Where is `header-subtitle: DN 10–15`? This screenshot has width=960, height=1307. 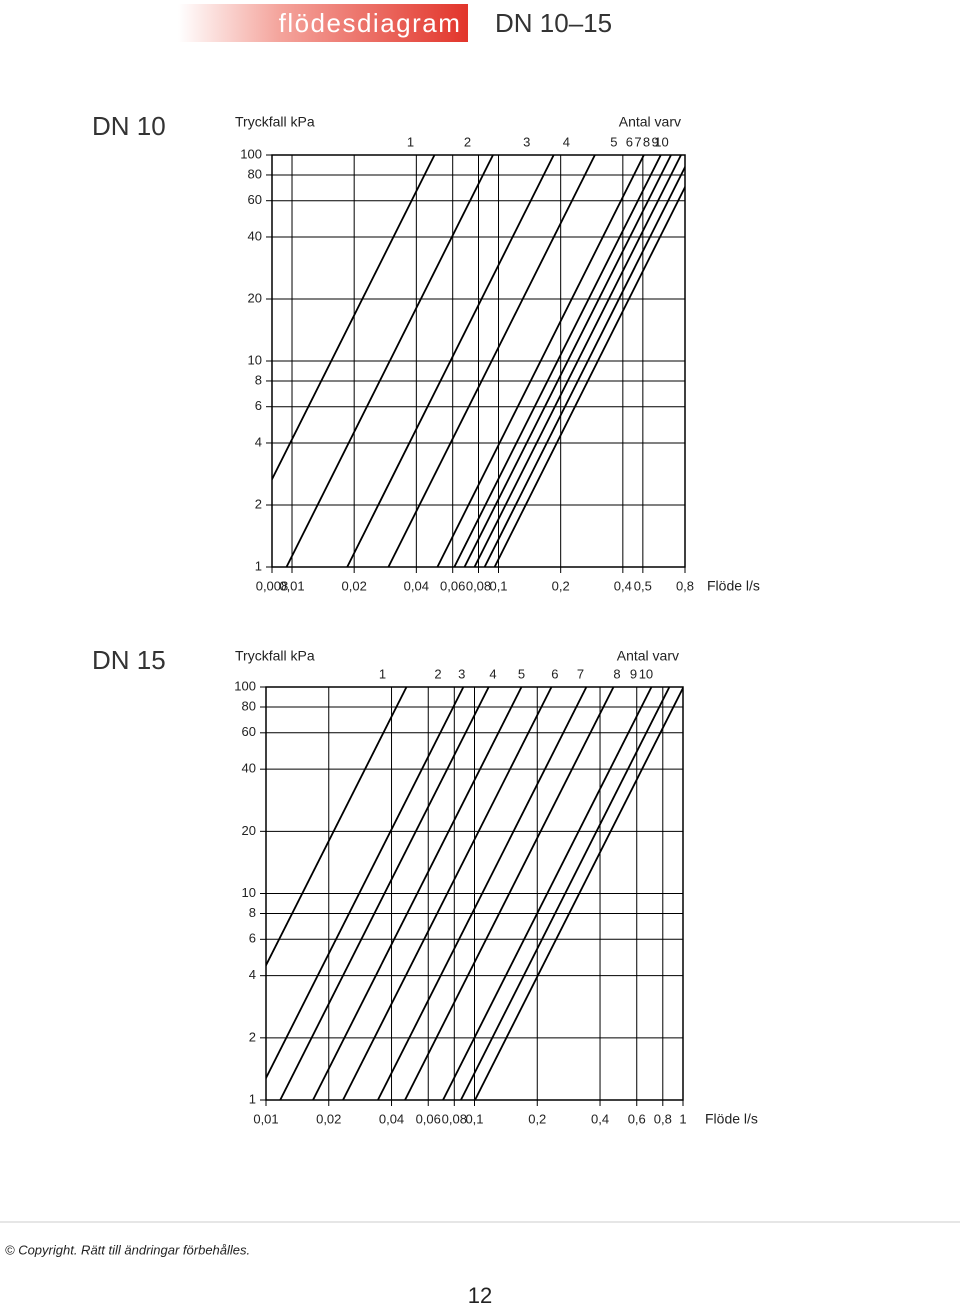
header-subtitle: DN 10–15 is located at coordinates (553, 23).